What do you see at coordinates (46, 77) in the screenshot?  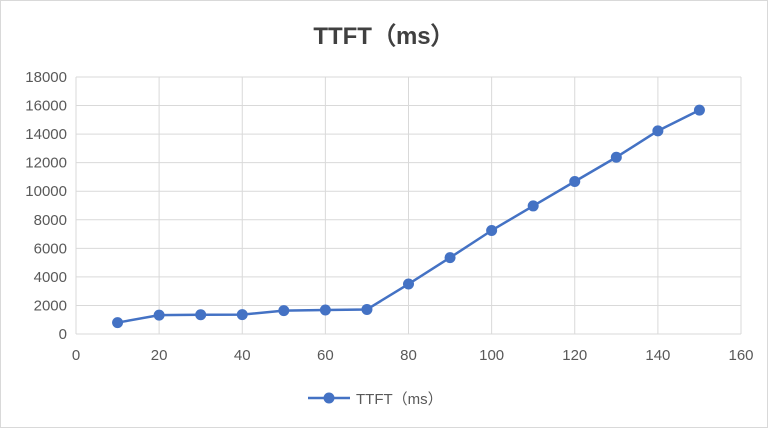 I see `y-tick-label: 18000` at bounding box center [46, 77].